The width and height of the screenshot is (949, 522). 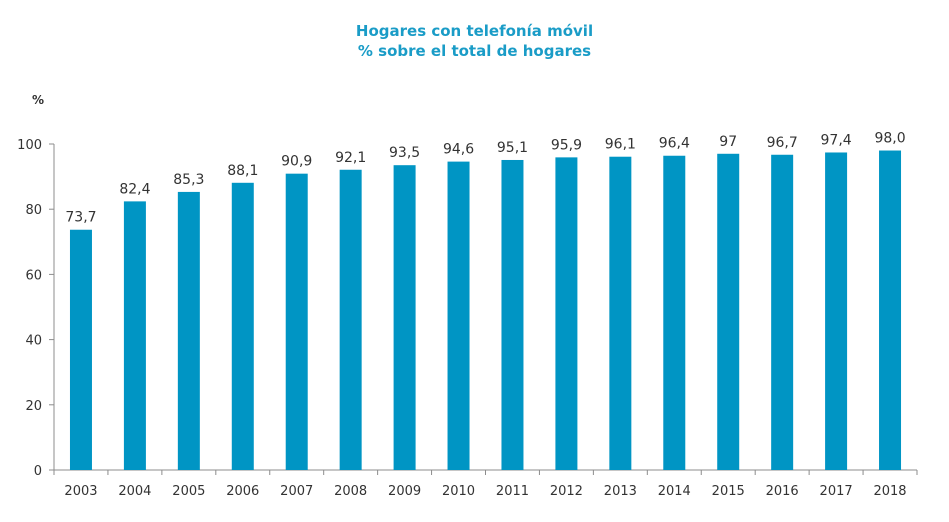 What do you see at coordinates (404, 491) in the screenshot?
I see `x-tick-label: 2009` at bounding box center [404, 491].